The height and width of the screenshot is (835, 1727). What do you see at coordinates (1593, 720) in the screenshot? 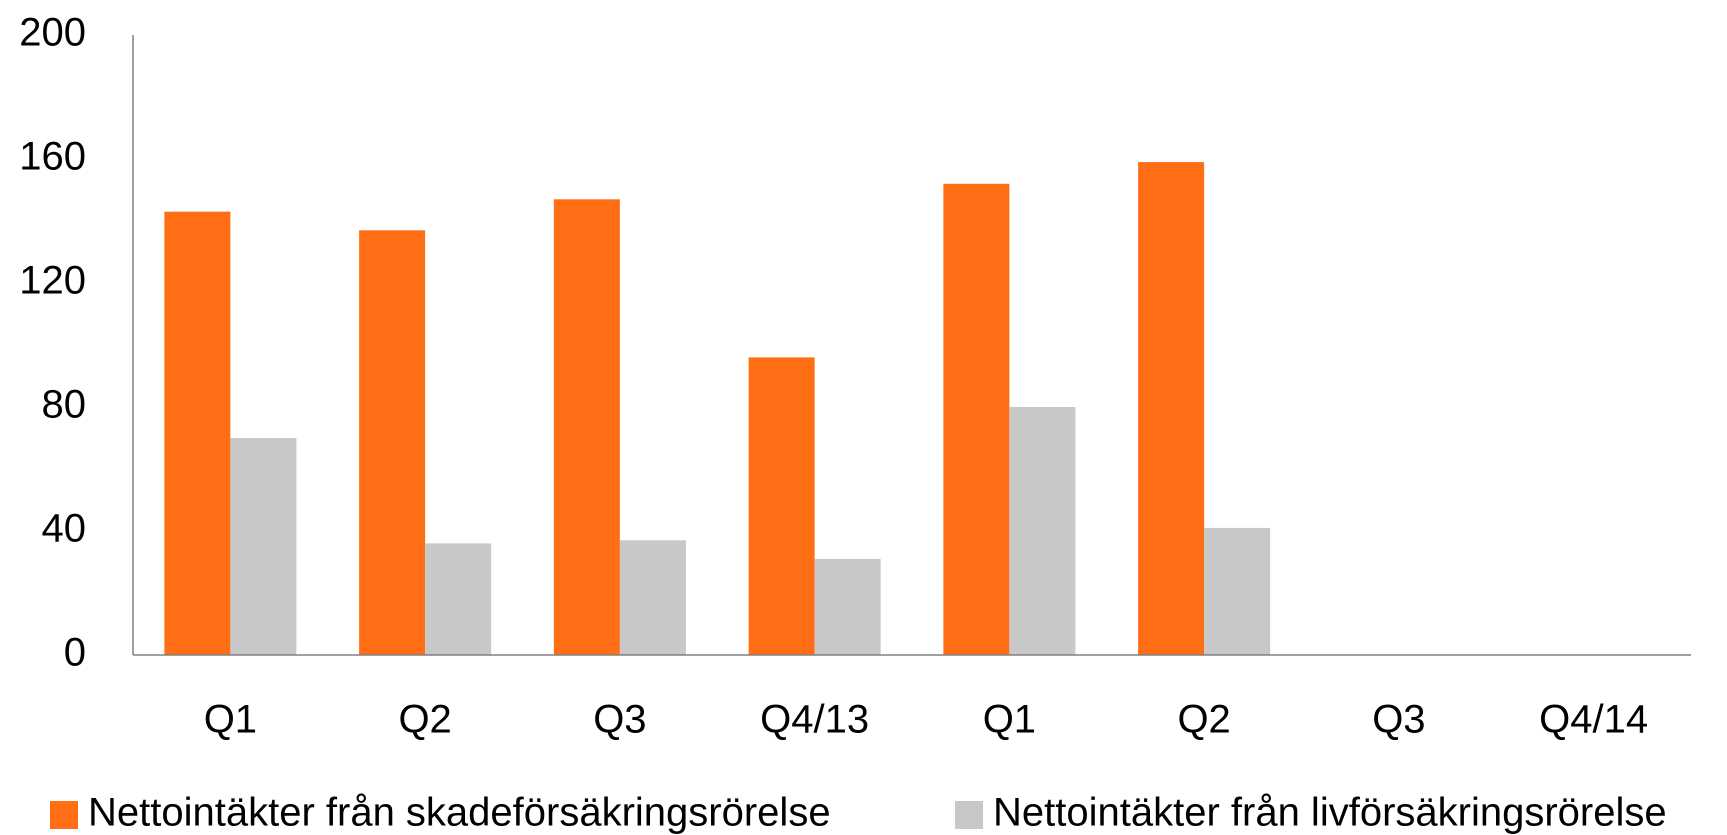
I see `x-tick-label: Q4/14` at bounding box center [1593, 720].